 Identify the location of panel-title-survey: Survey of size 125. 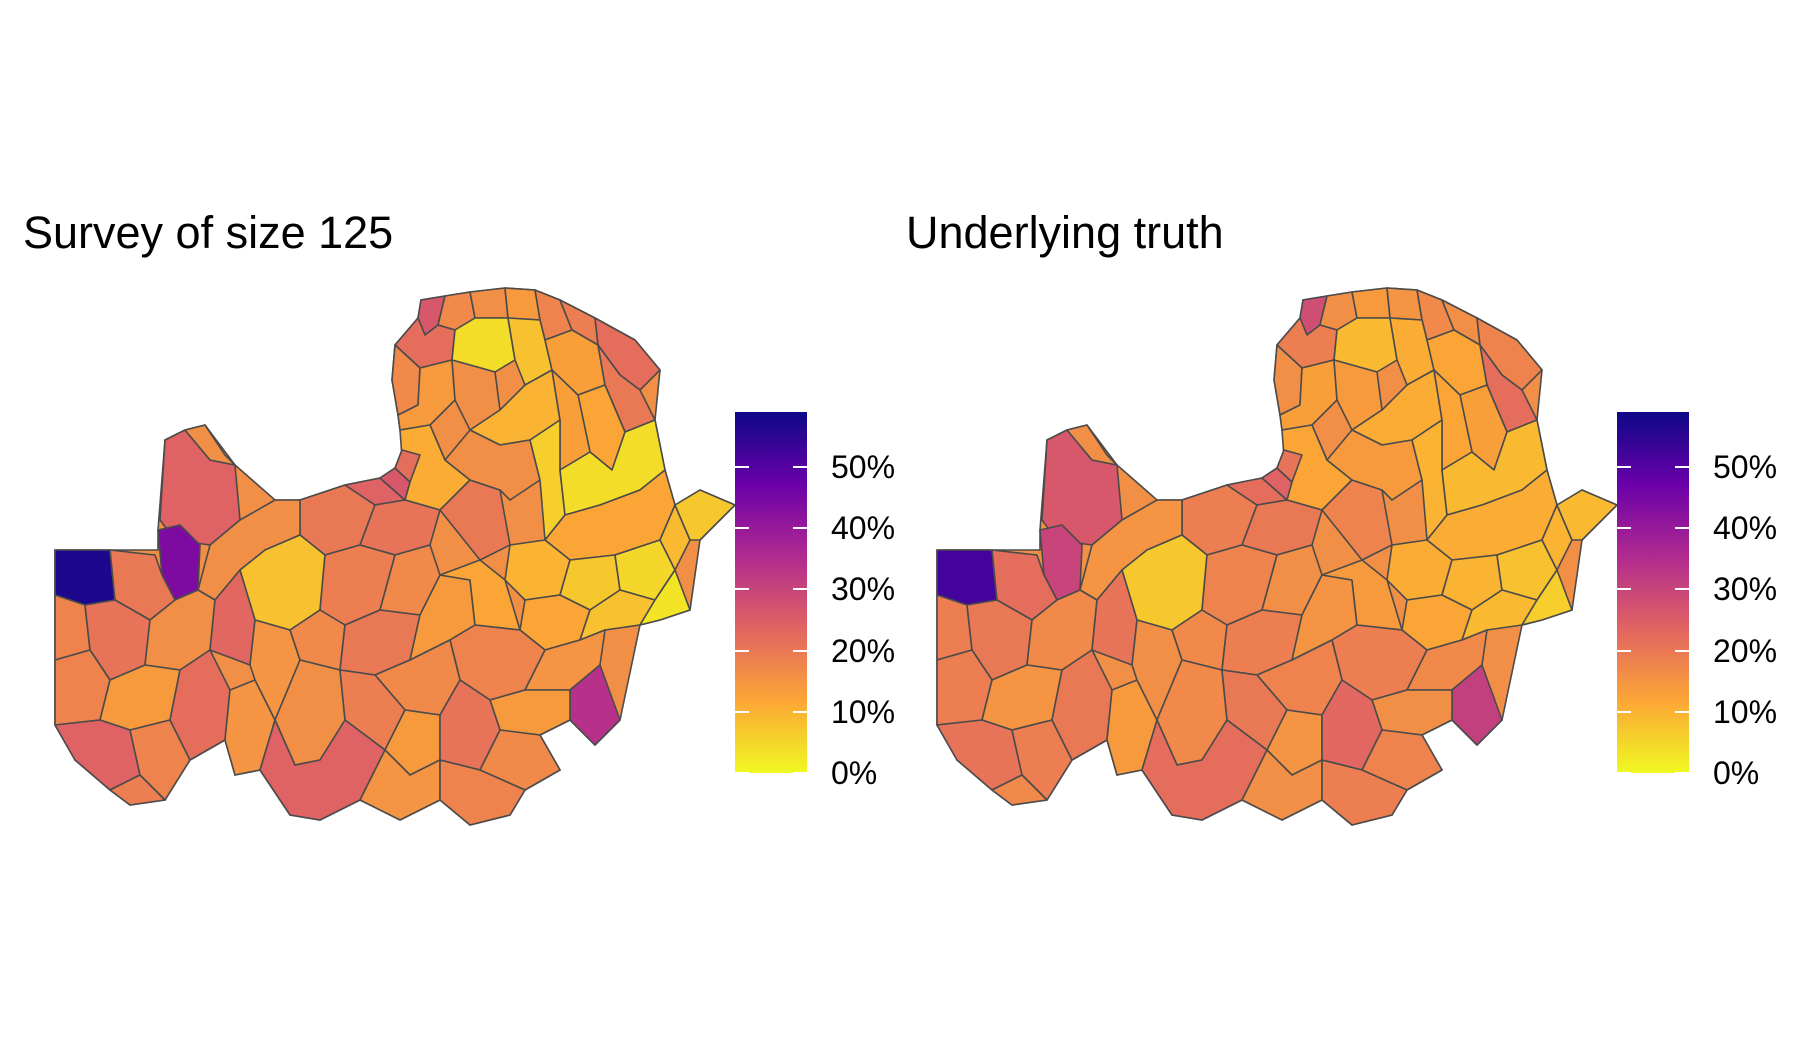
(208, 232).